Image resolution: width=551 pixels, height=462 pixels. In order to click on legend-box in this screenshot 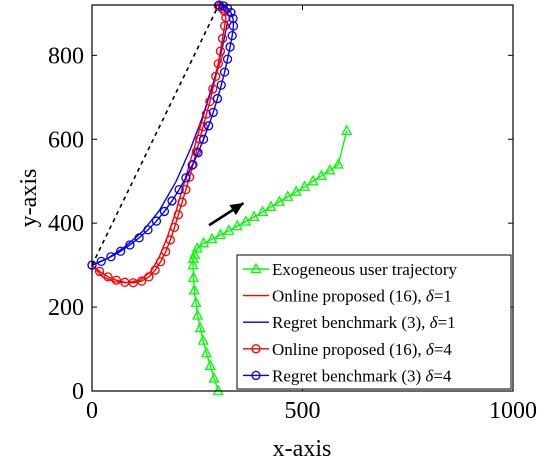, I will do `click(374, 322)`.